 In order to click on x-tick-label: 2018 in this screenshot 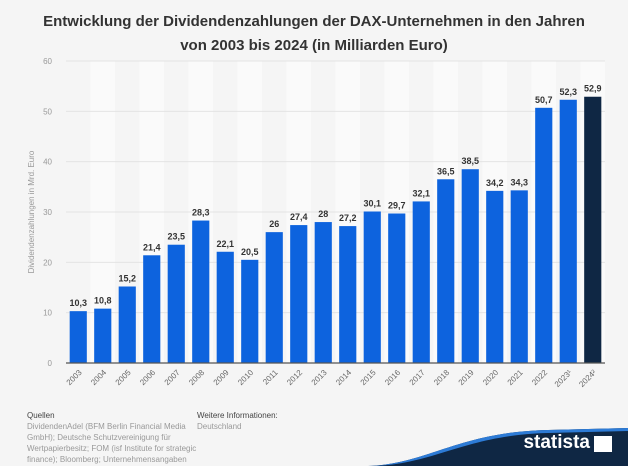, I will do `click(441, 377)`.